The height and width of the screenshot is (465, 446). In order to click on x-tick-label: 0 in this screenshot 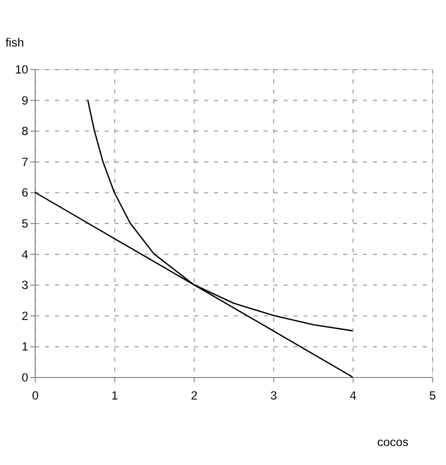, I will do `click(35, 395)`.